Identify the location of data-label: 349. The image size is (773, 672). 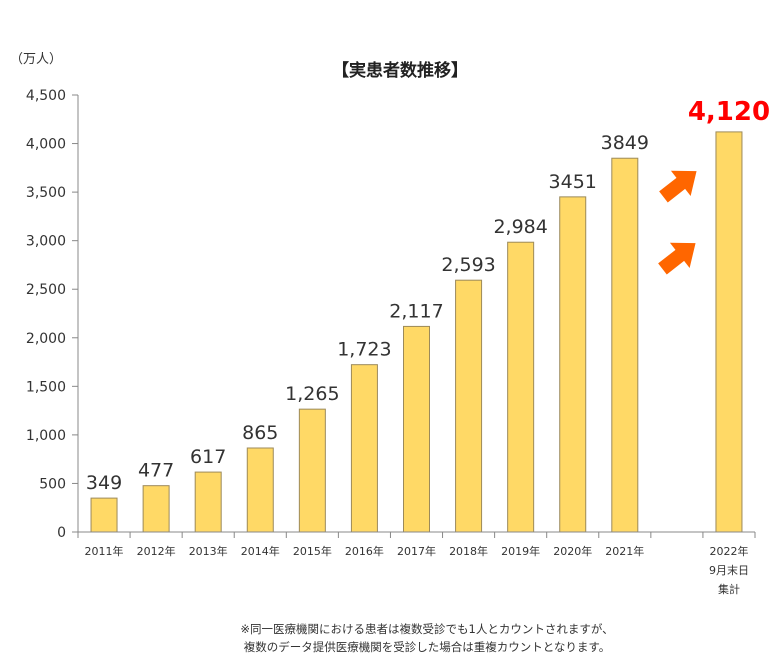
(104, 483).